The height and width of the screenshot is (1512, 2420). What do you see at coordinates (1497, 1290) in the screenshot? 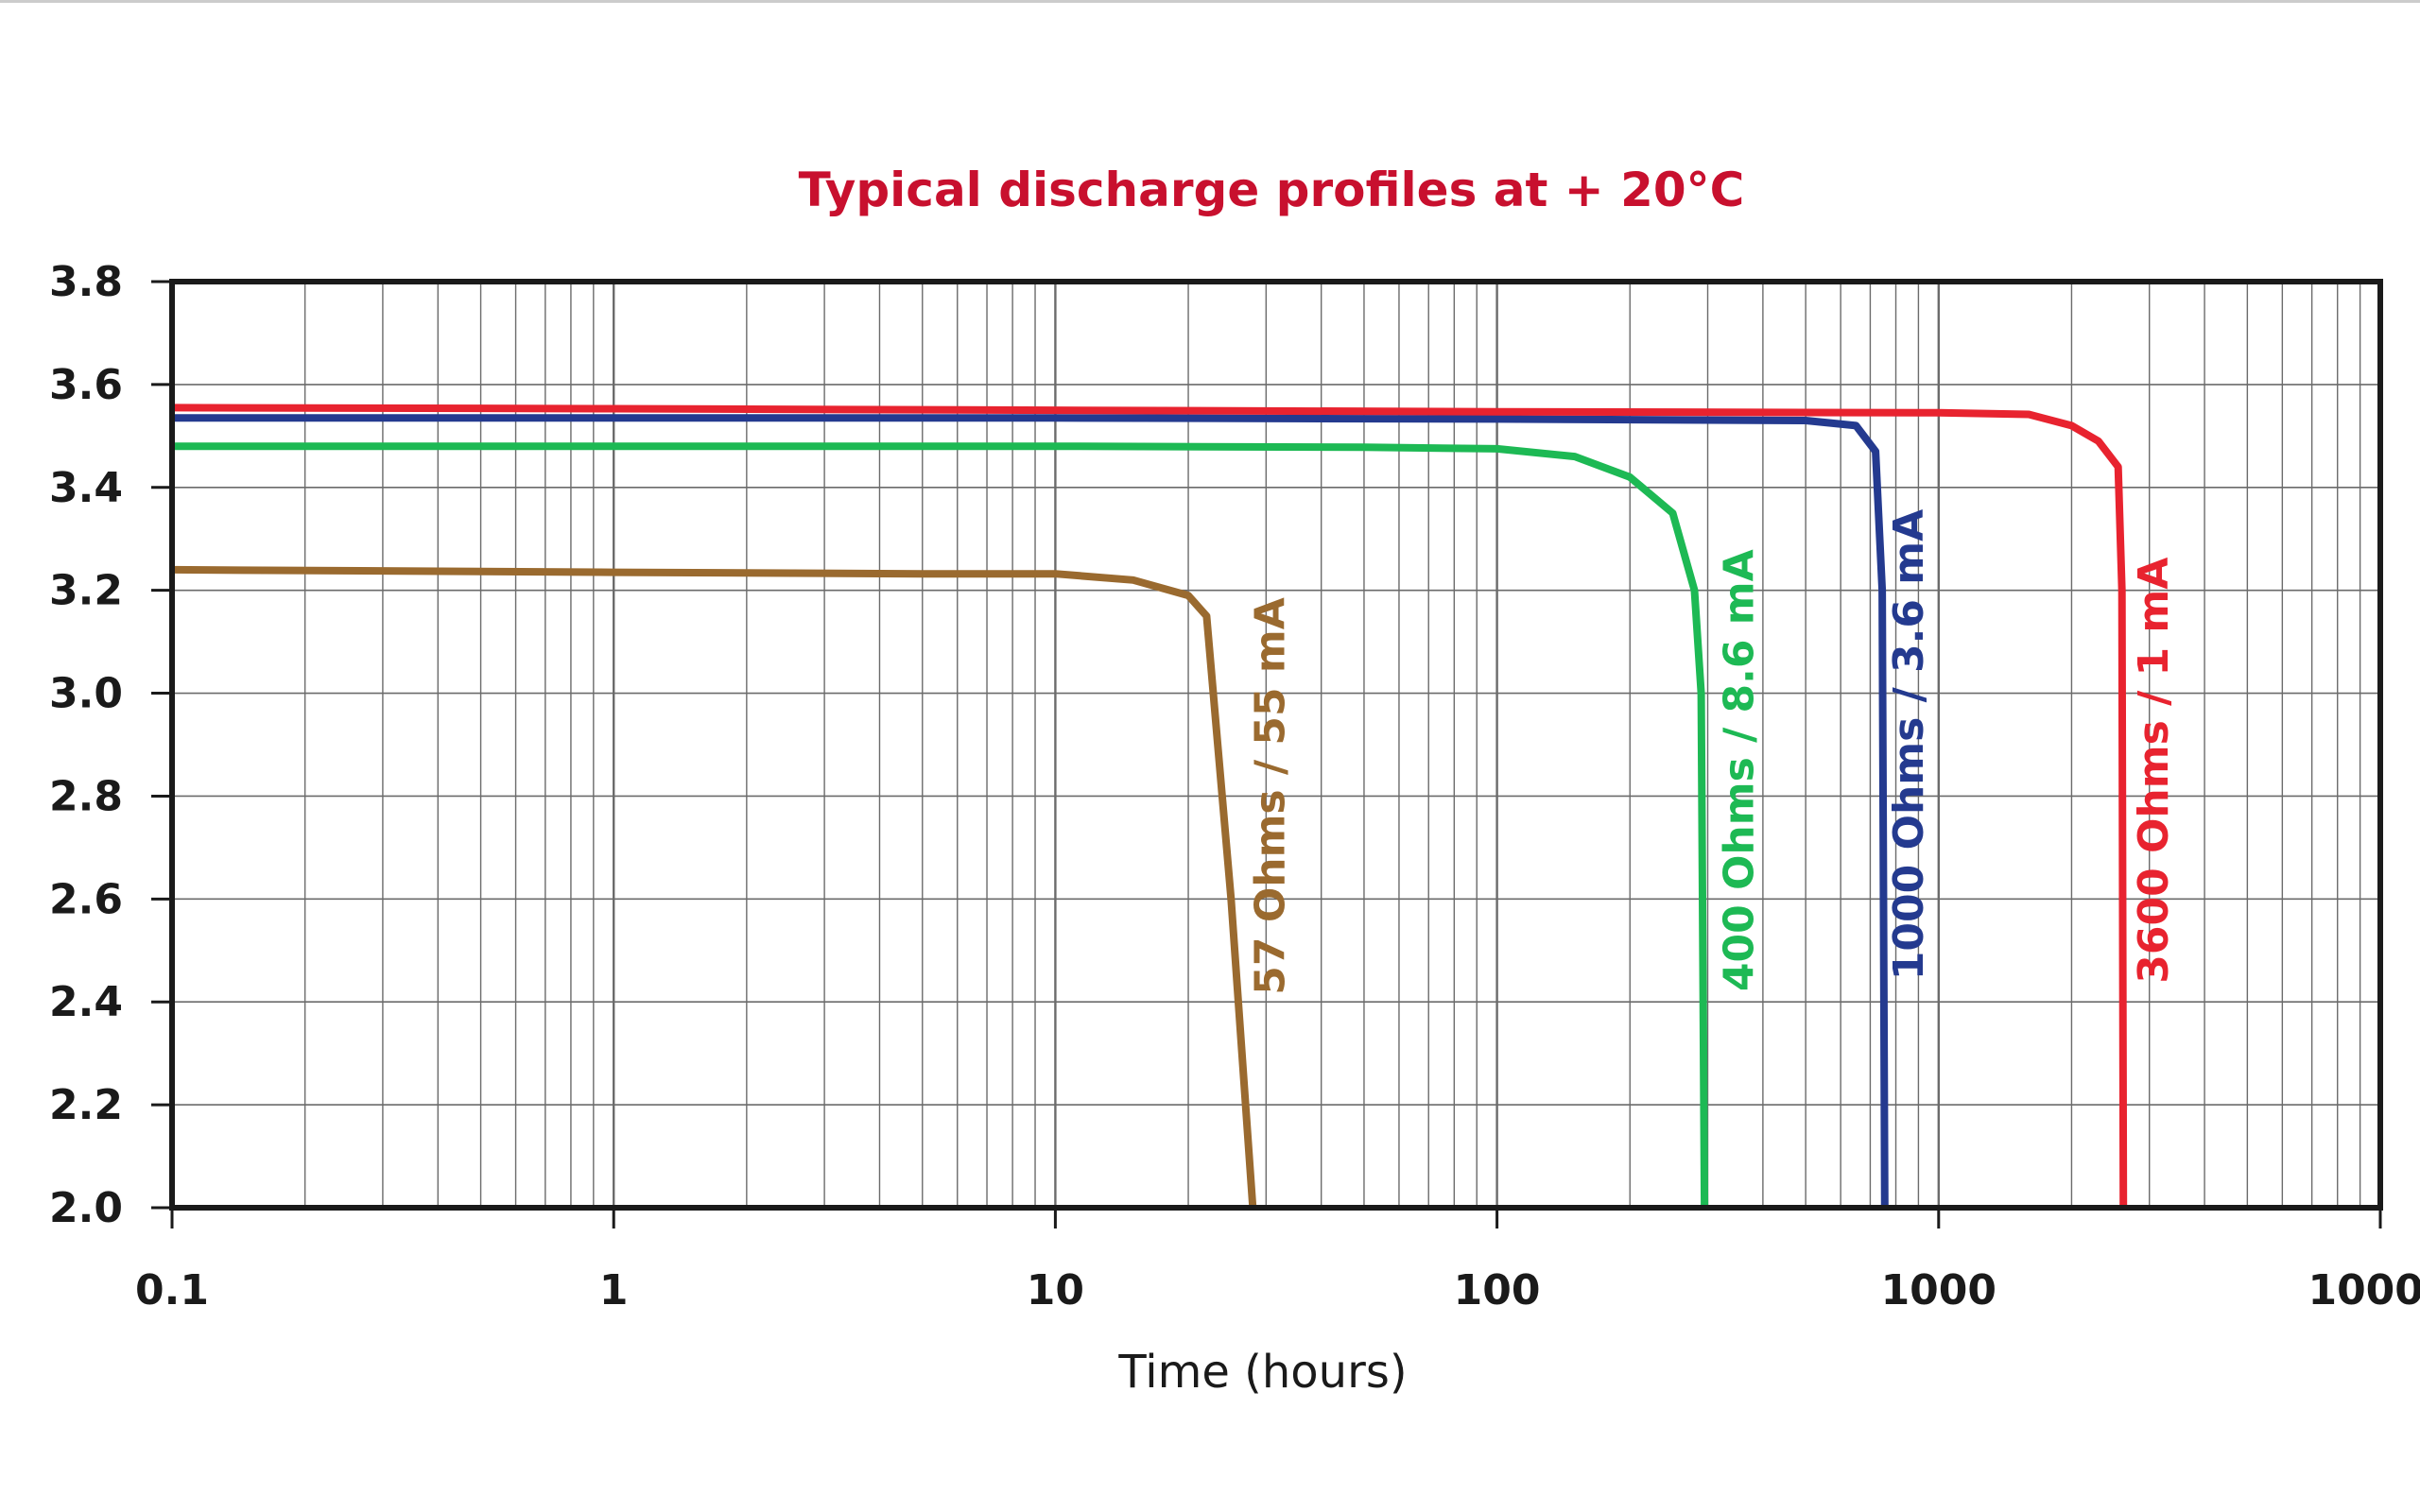
I see `x-tick-label: 100` at bounding box center [1497, 1290].